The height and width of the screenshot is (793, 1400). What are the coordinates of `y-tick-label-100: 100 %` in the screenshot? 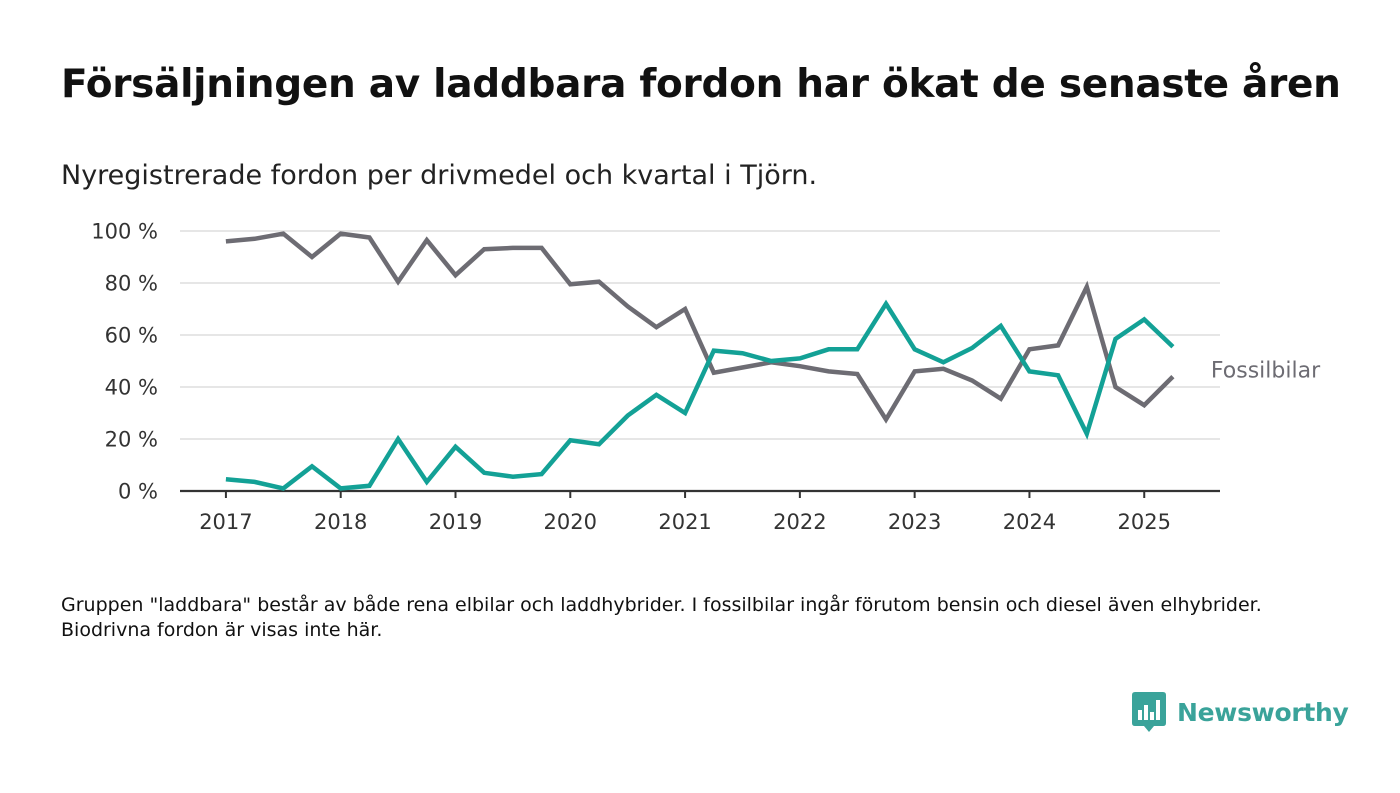 It's located at (124, 232).